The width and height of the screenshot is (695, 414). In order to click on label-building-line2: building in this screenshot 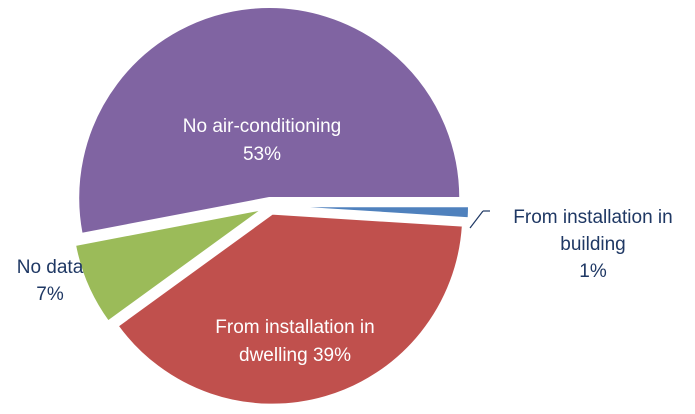, I will do `click(593, 244)`.